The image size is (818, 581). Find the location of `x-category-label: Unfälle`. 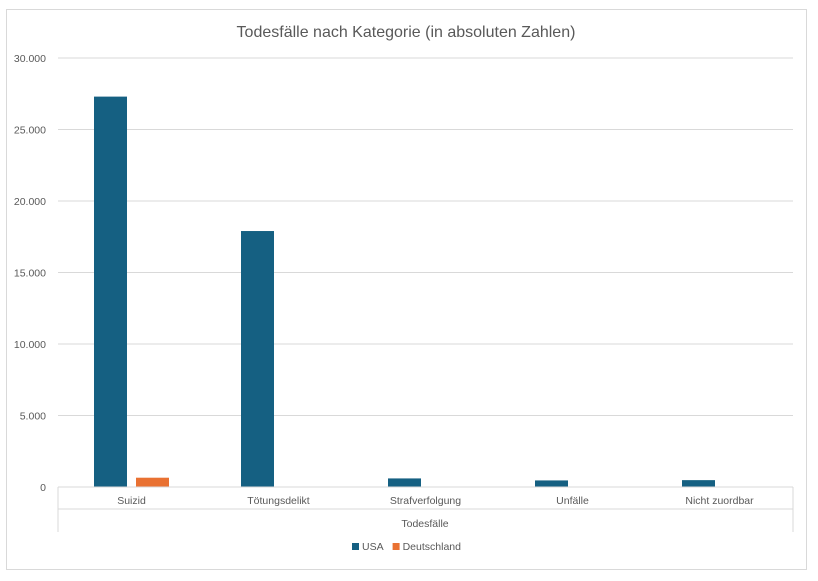

x-category-label: Unfälle is located at coordinates (572, 501).